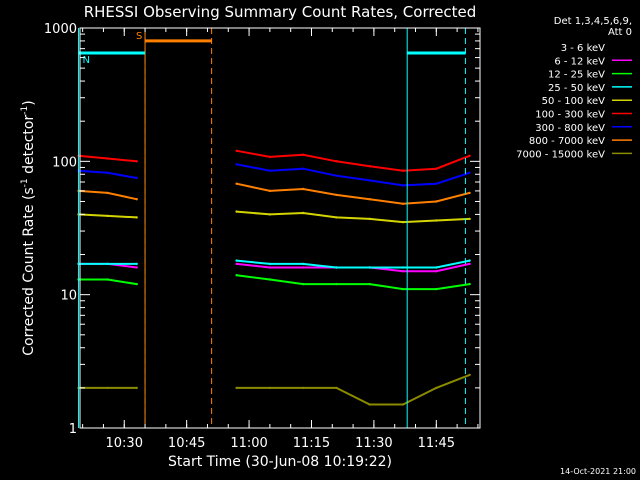  I want to click on legend-label-50-100-kev: 50 - 100 keV, so click(574, 101).